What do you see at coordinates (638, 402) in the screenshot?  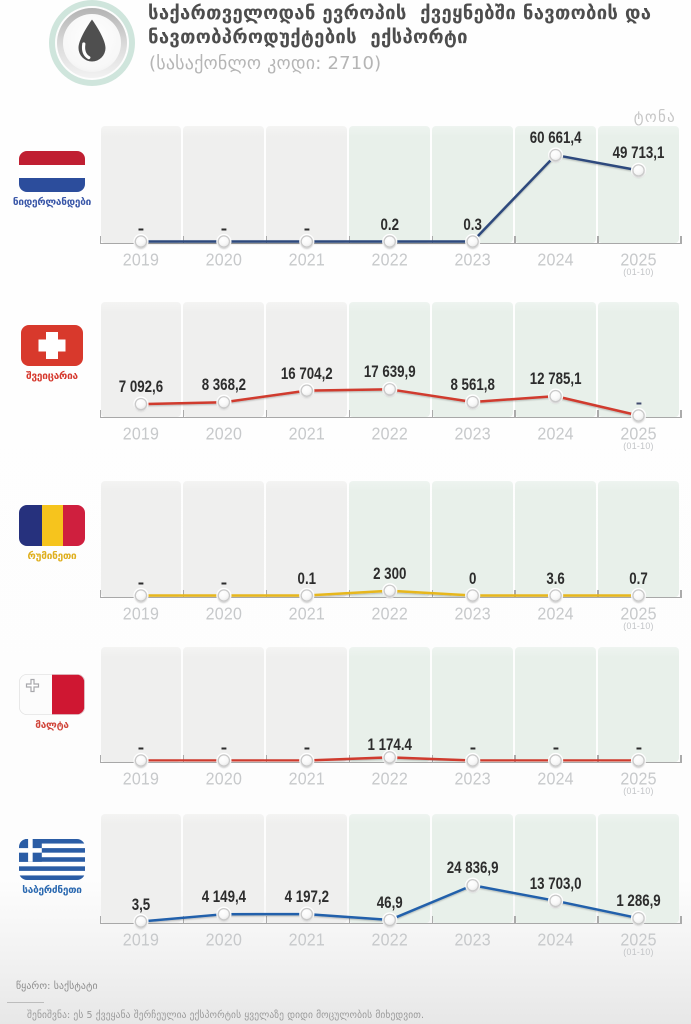 I see `value-label-switzerland-2025: -` at bounding box center [638, 402].